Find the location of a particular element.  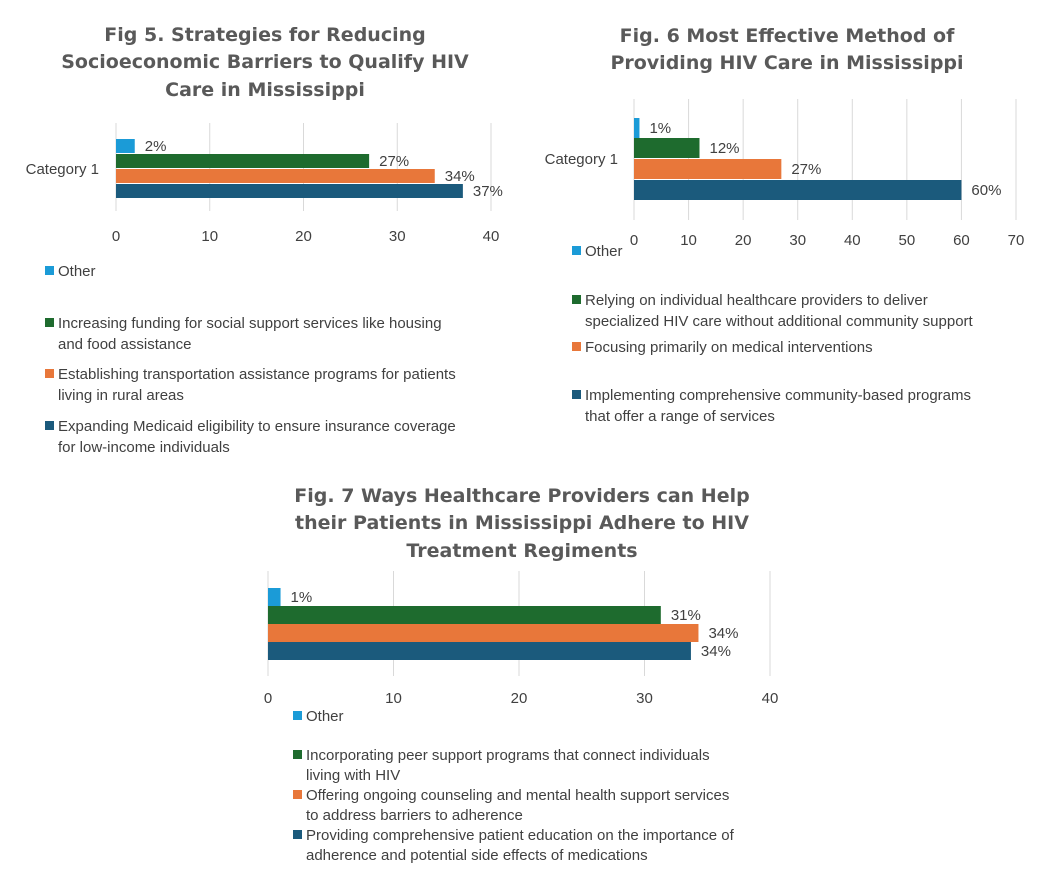

fig7-data-label-4: 34% is located at coordinates (716, 651).